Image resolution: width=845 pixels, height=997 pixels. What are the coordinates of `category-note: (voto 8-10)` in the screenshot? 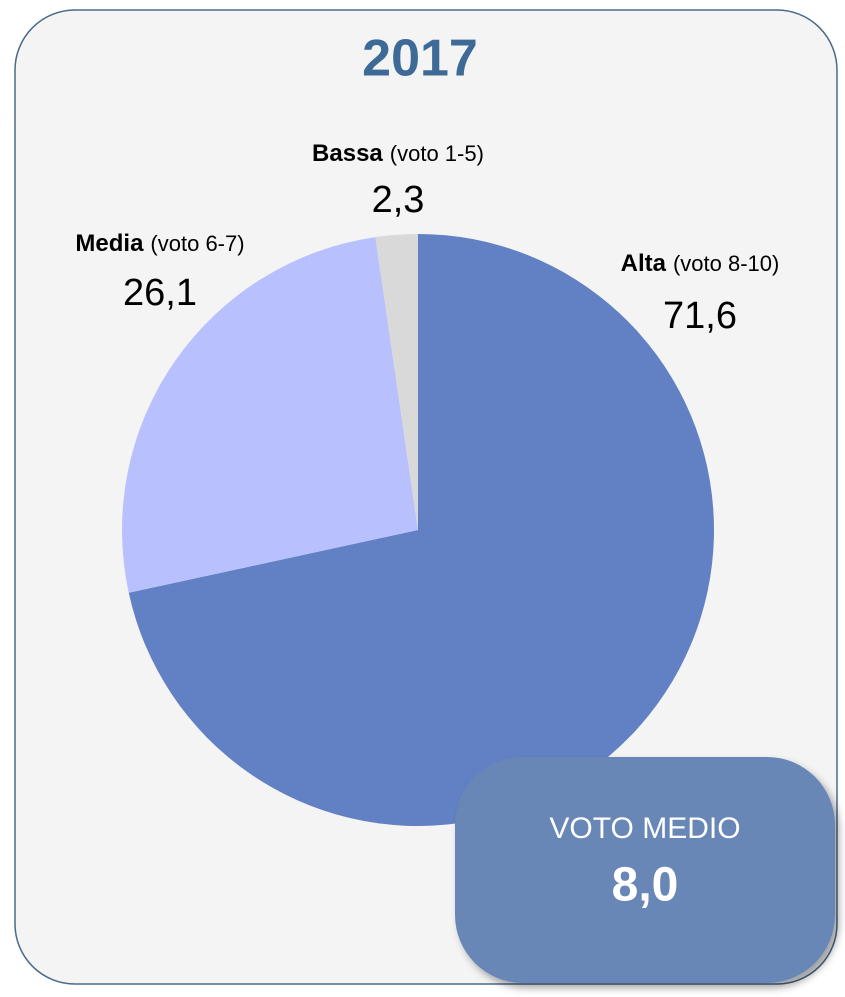 It's located at (726, 263).